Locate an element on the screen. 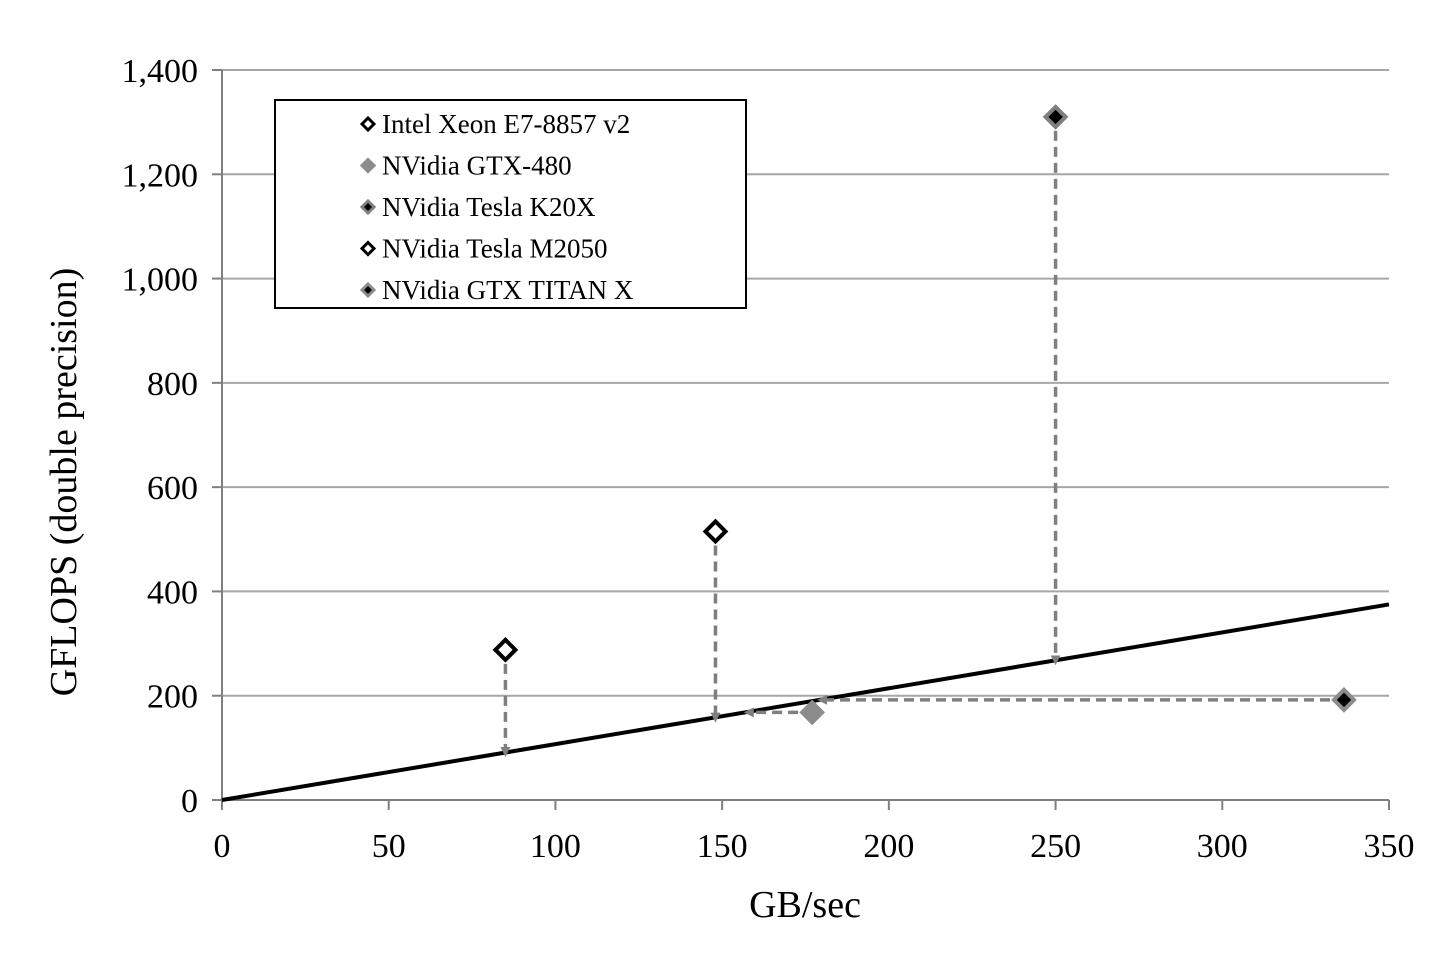 This screenshot has height=956, width=1442. x-tick-label: 300 is located at coordinates (1222, 846).